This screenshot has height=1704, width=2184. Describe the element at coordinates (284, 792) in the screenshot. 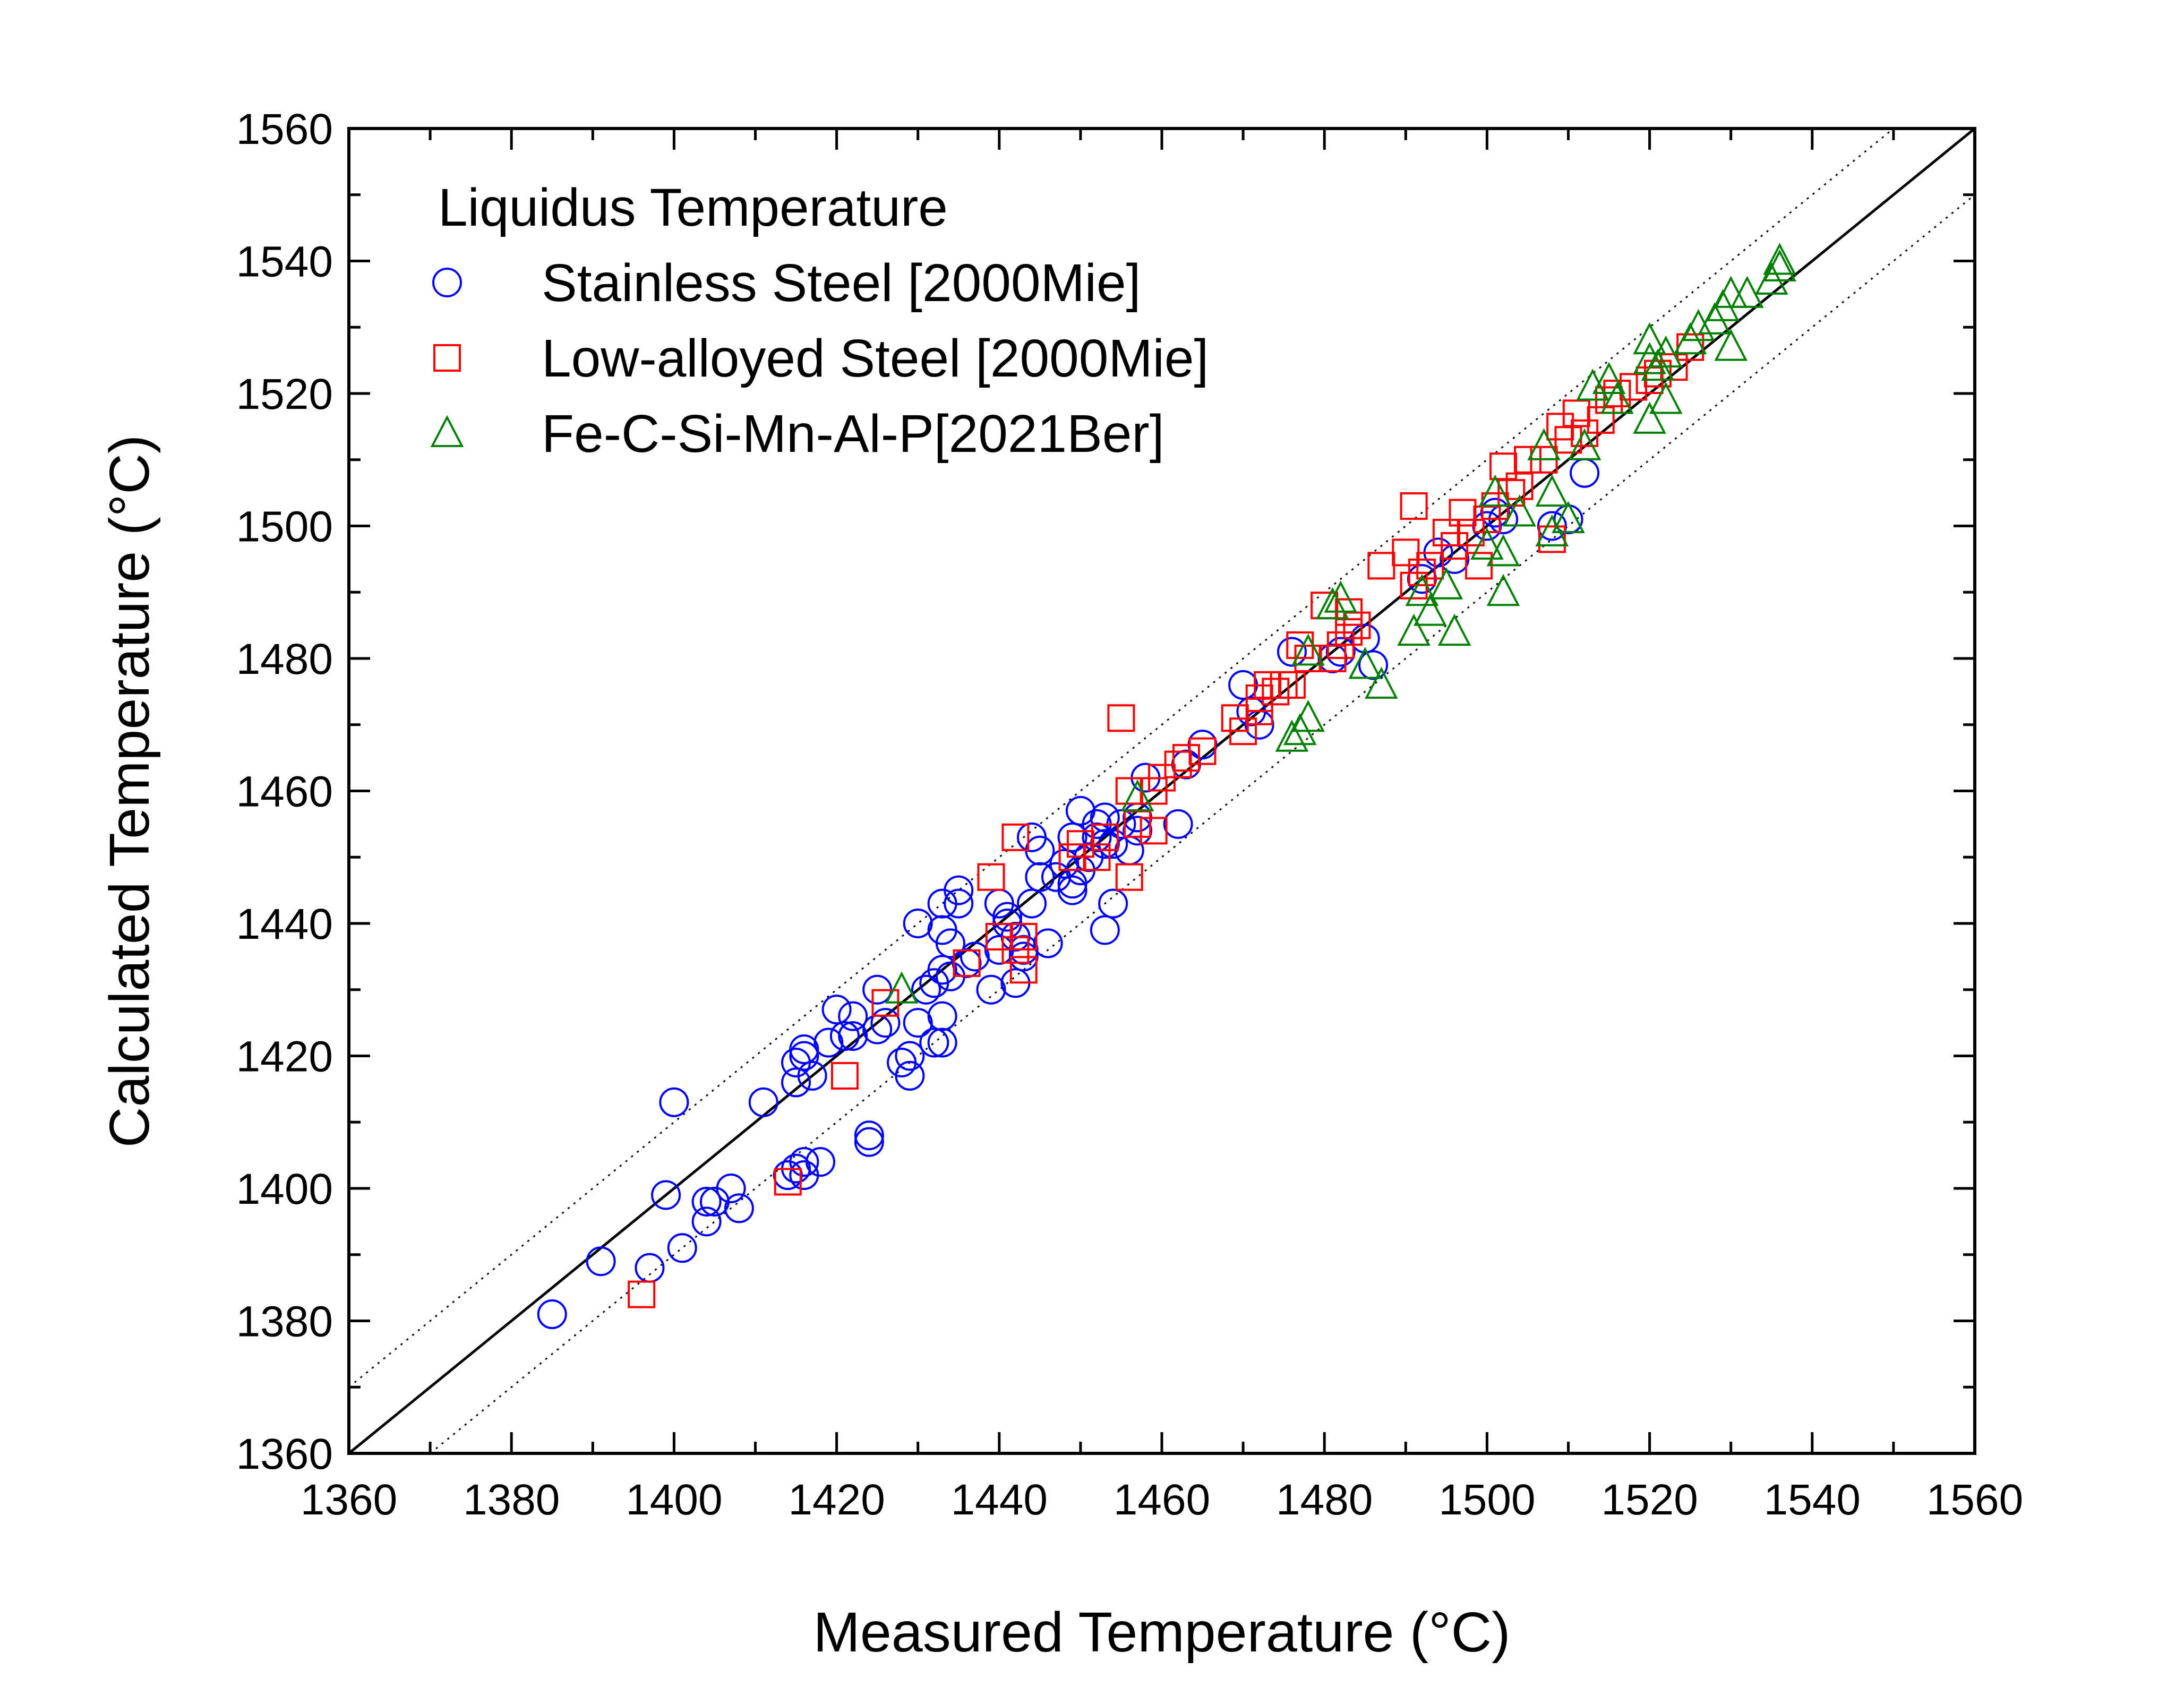

I see `y-tick-label: 1460` at that location.